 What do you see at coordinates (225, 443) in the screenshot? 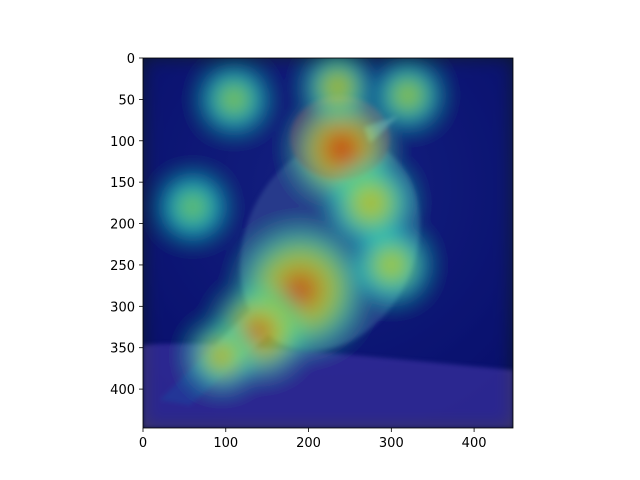
I see `x-tick-label: 100` at bounding box center [225, 443].